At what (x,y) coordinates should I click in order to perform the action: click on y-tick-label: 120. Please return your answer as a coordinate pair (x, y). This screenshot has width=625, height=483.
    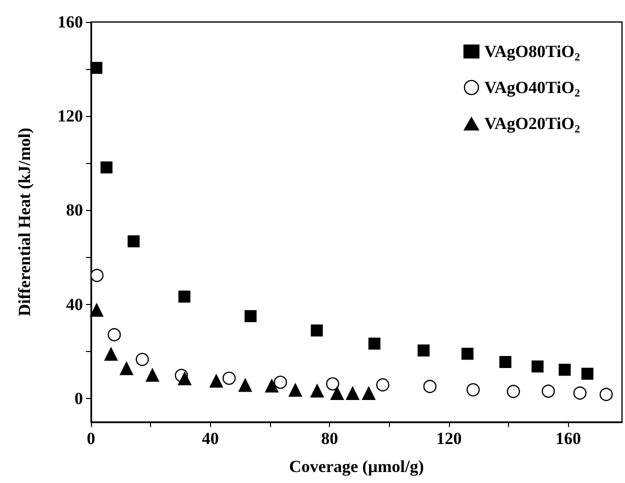
    Looking at the image, I should click on (70, 116).